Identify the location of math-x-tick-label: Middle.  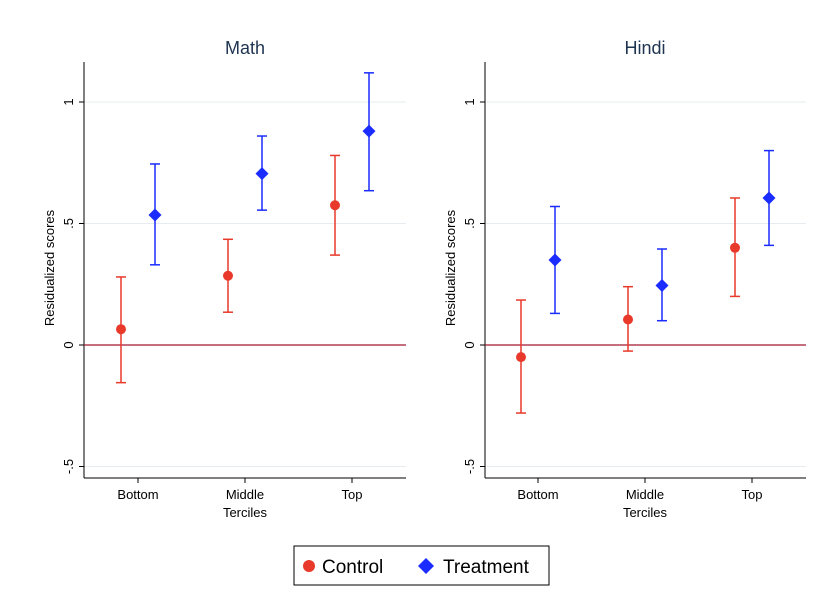
(245, 494).